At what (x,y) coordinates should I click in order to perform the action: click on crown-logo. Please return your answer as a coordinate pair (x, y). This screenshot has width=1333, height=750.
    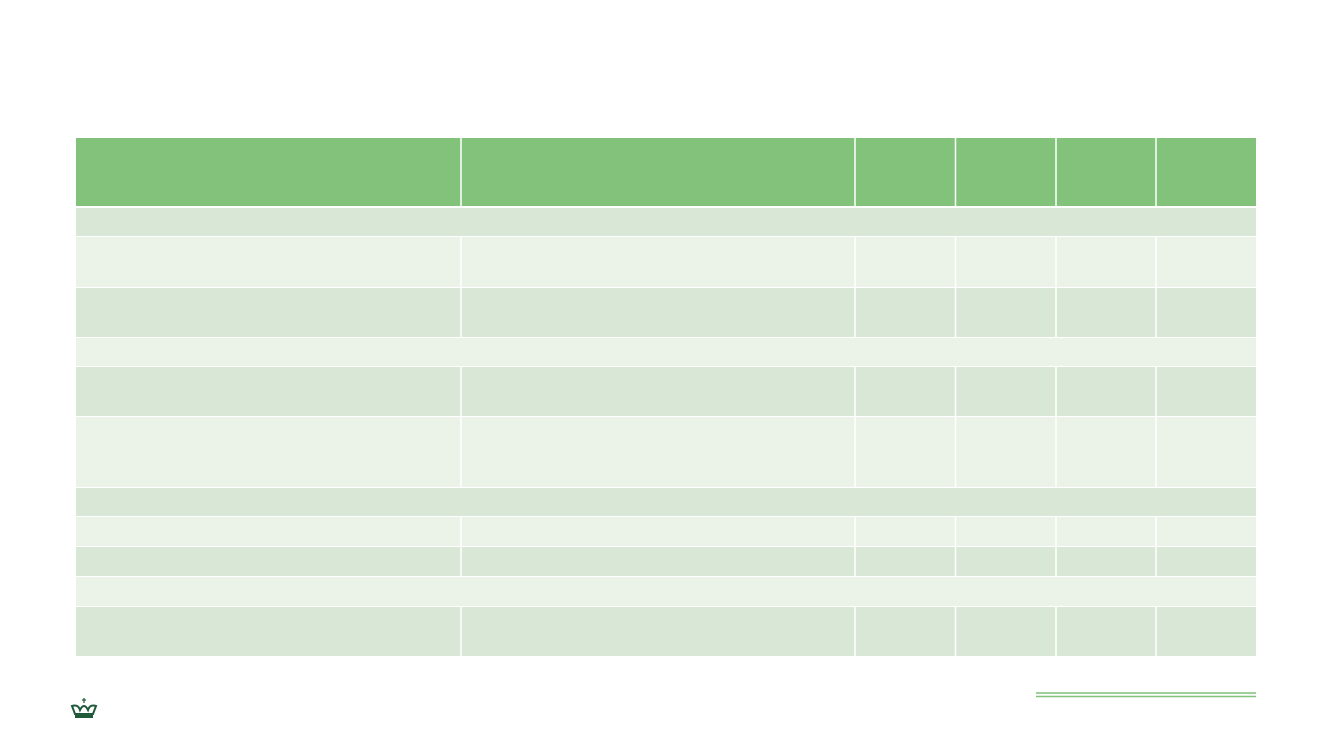
    Looking at the image, I should click on (84, 708).